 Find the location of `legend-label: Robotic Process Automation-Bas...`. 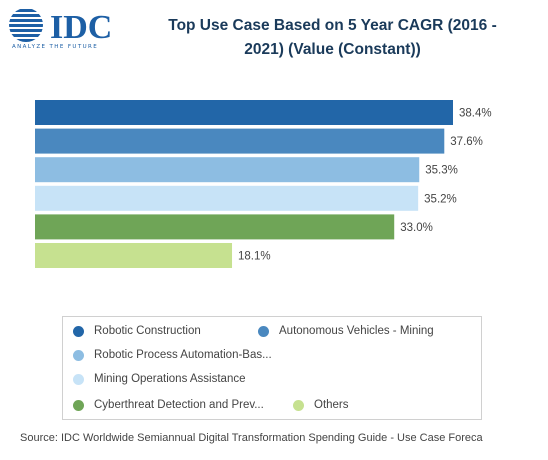

legend-label: Robotic Process Automation-Bas... is located at coordinates (183, 355).